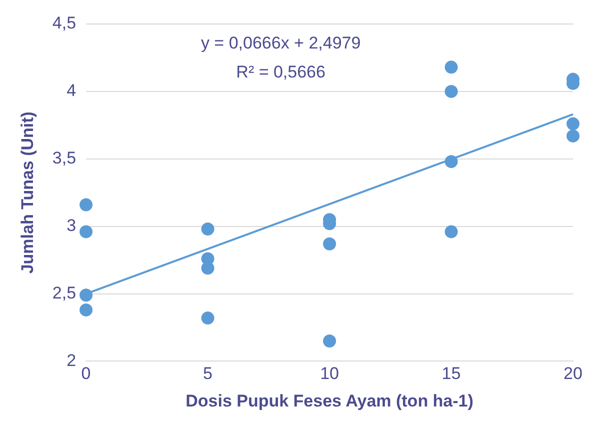  What do you see at coordinates (27, 193) in the screenshot?
I see `y-axis-title: Jumlah Tunas (Unit)` at bounding box center [27, 193].